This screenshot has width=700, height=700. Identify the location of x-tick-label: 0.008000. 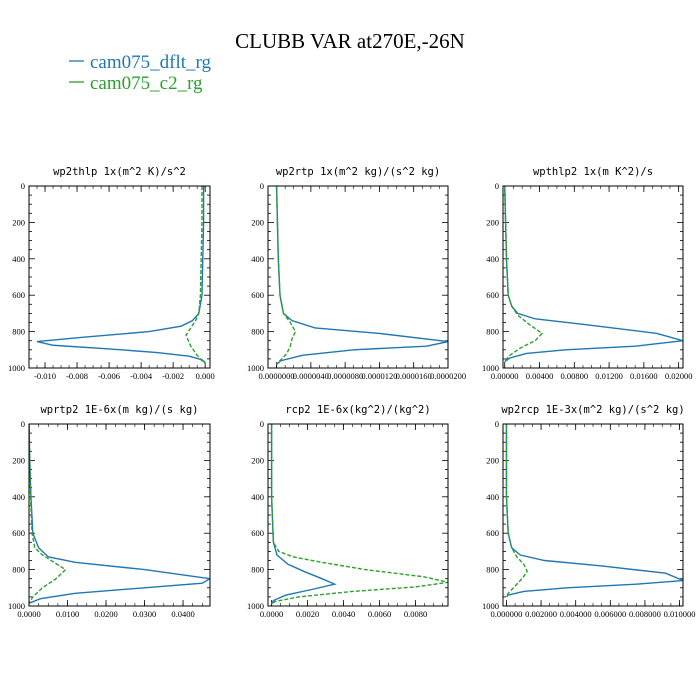
(645, 614).